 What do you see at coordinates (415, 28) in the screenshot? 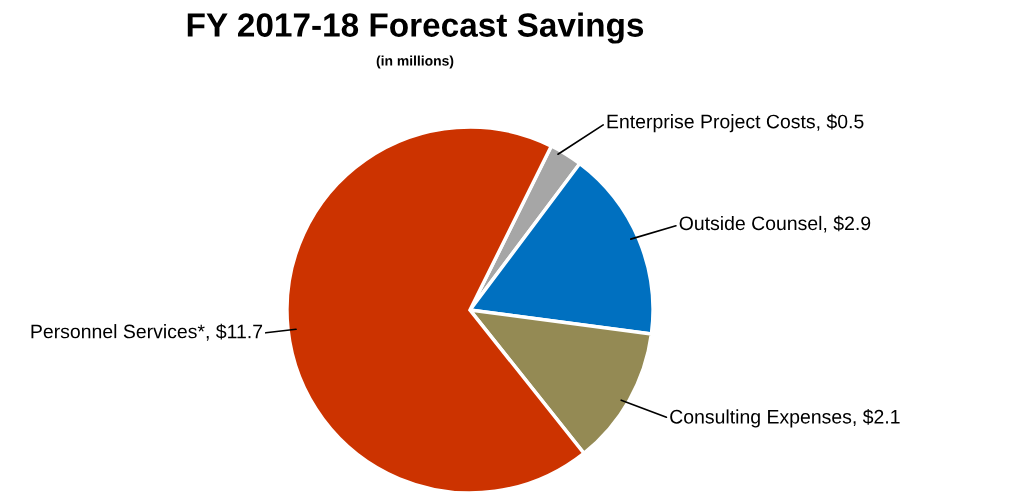
I see `chart-title: FY 2017-18 Forecast Savings` at bounding box center [415, 28].